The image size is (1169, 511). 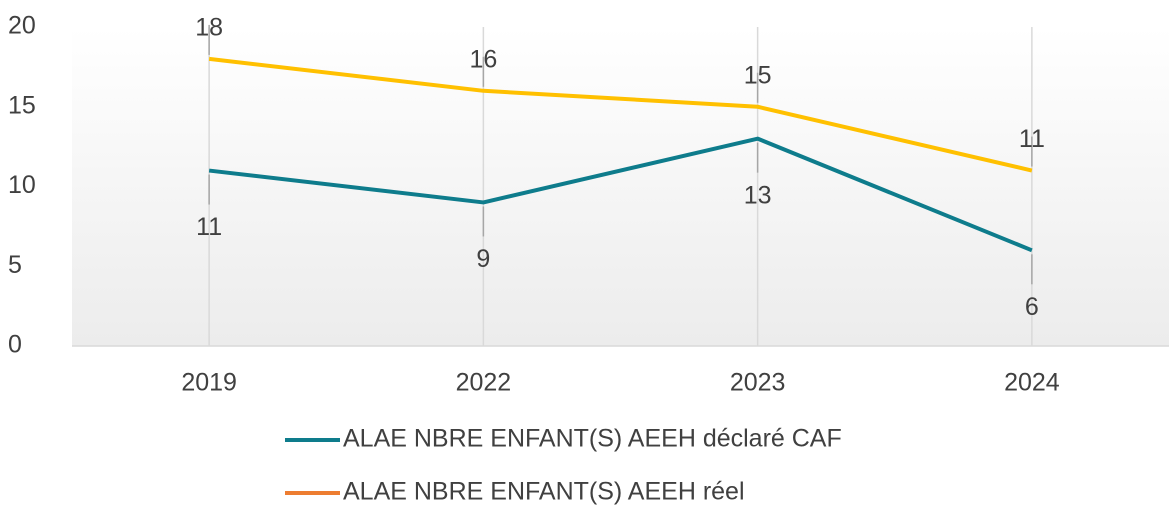 I want to click on x-tick-label: 2019, so click(x=209, y=383).